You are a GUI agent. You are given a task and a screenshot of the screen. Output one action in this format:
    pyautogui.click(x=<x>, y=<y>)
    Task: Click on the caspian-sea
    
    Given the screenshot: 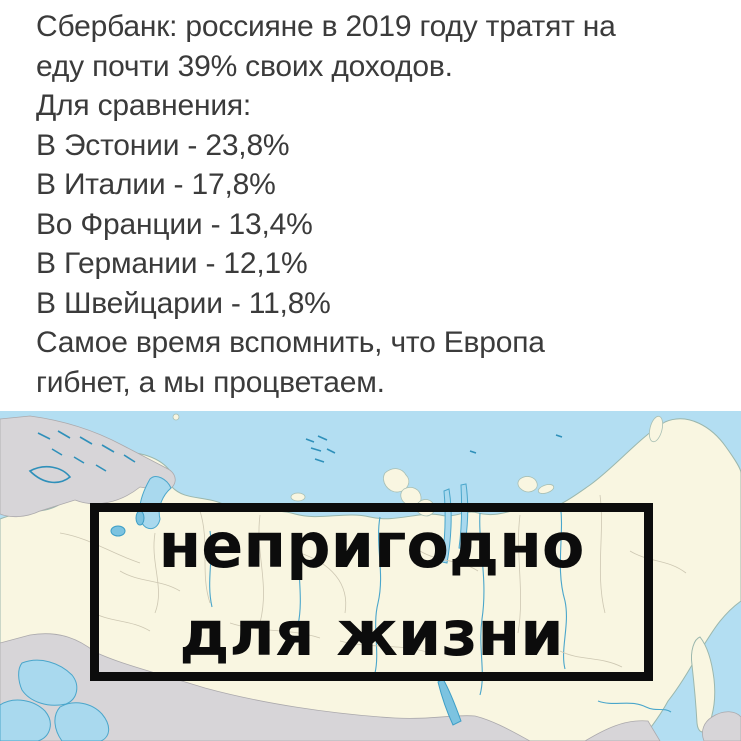 What is the action you would take?
    pyautogui.click(x=82, y=721)
    